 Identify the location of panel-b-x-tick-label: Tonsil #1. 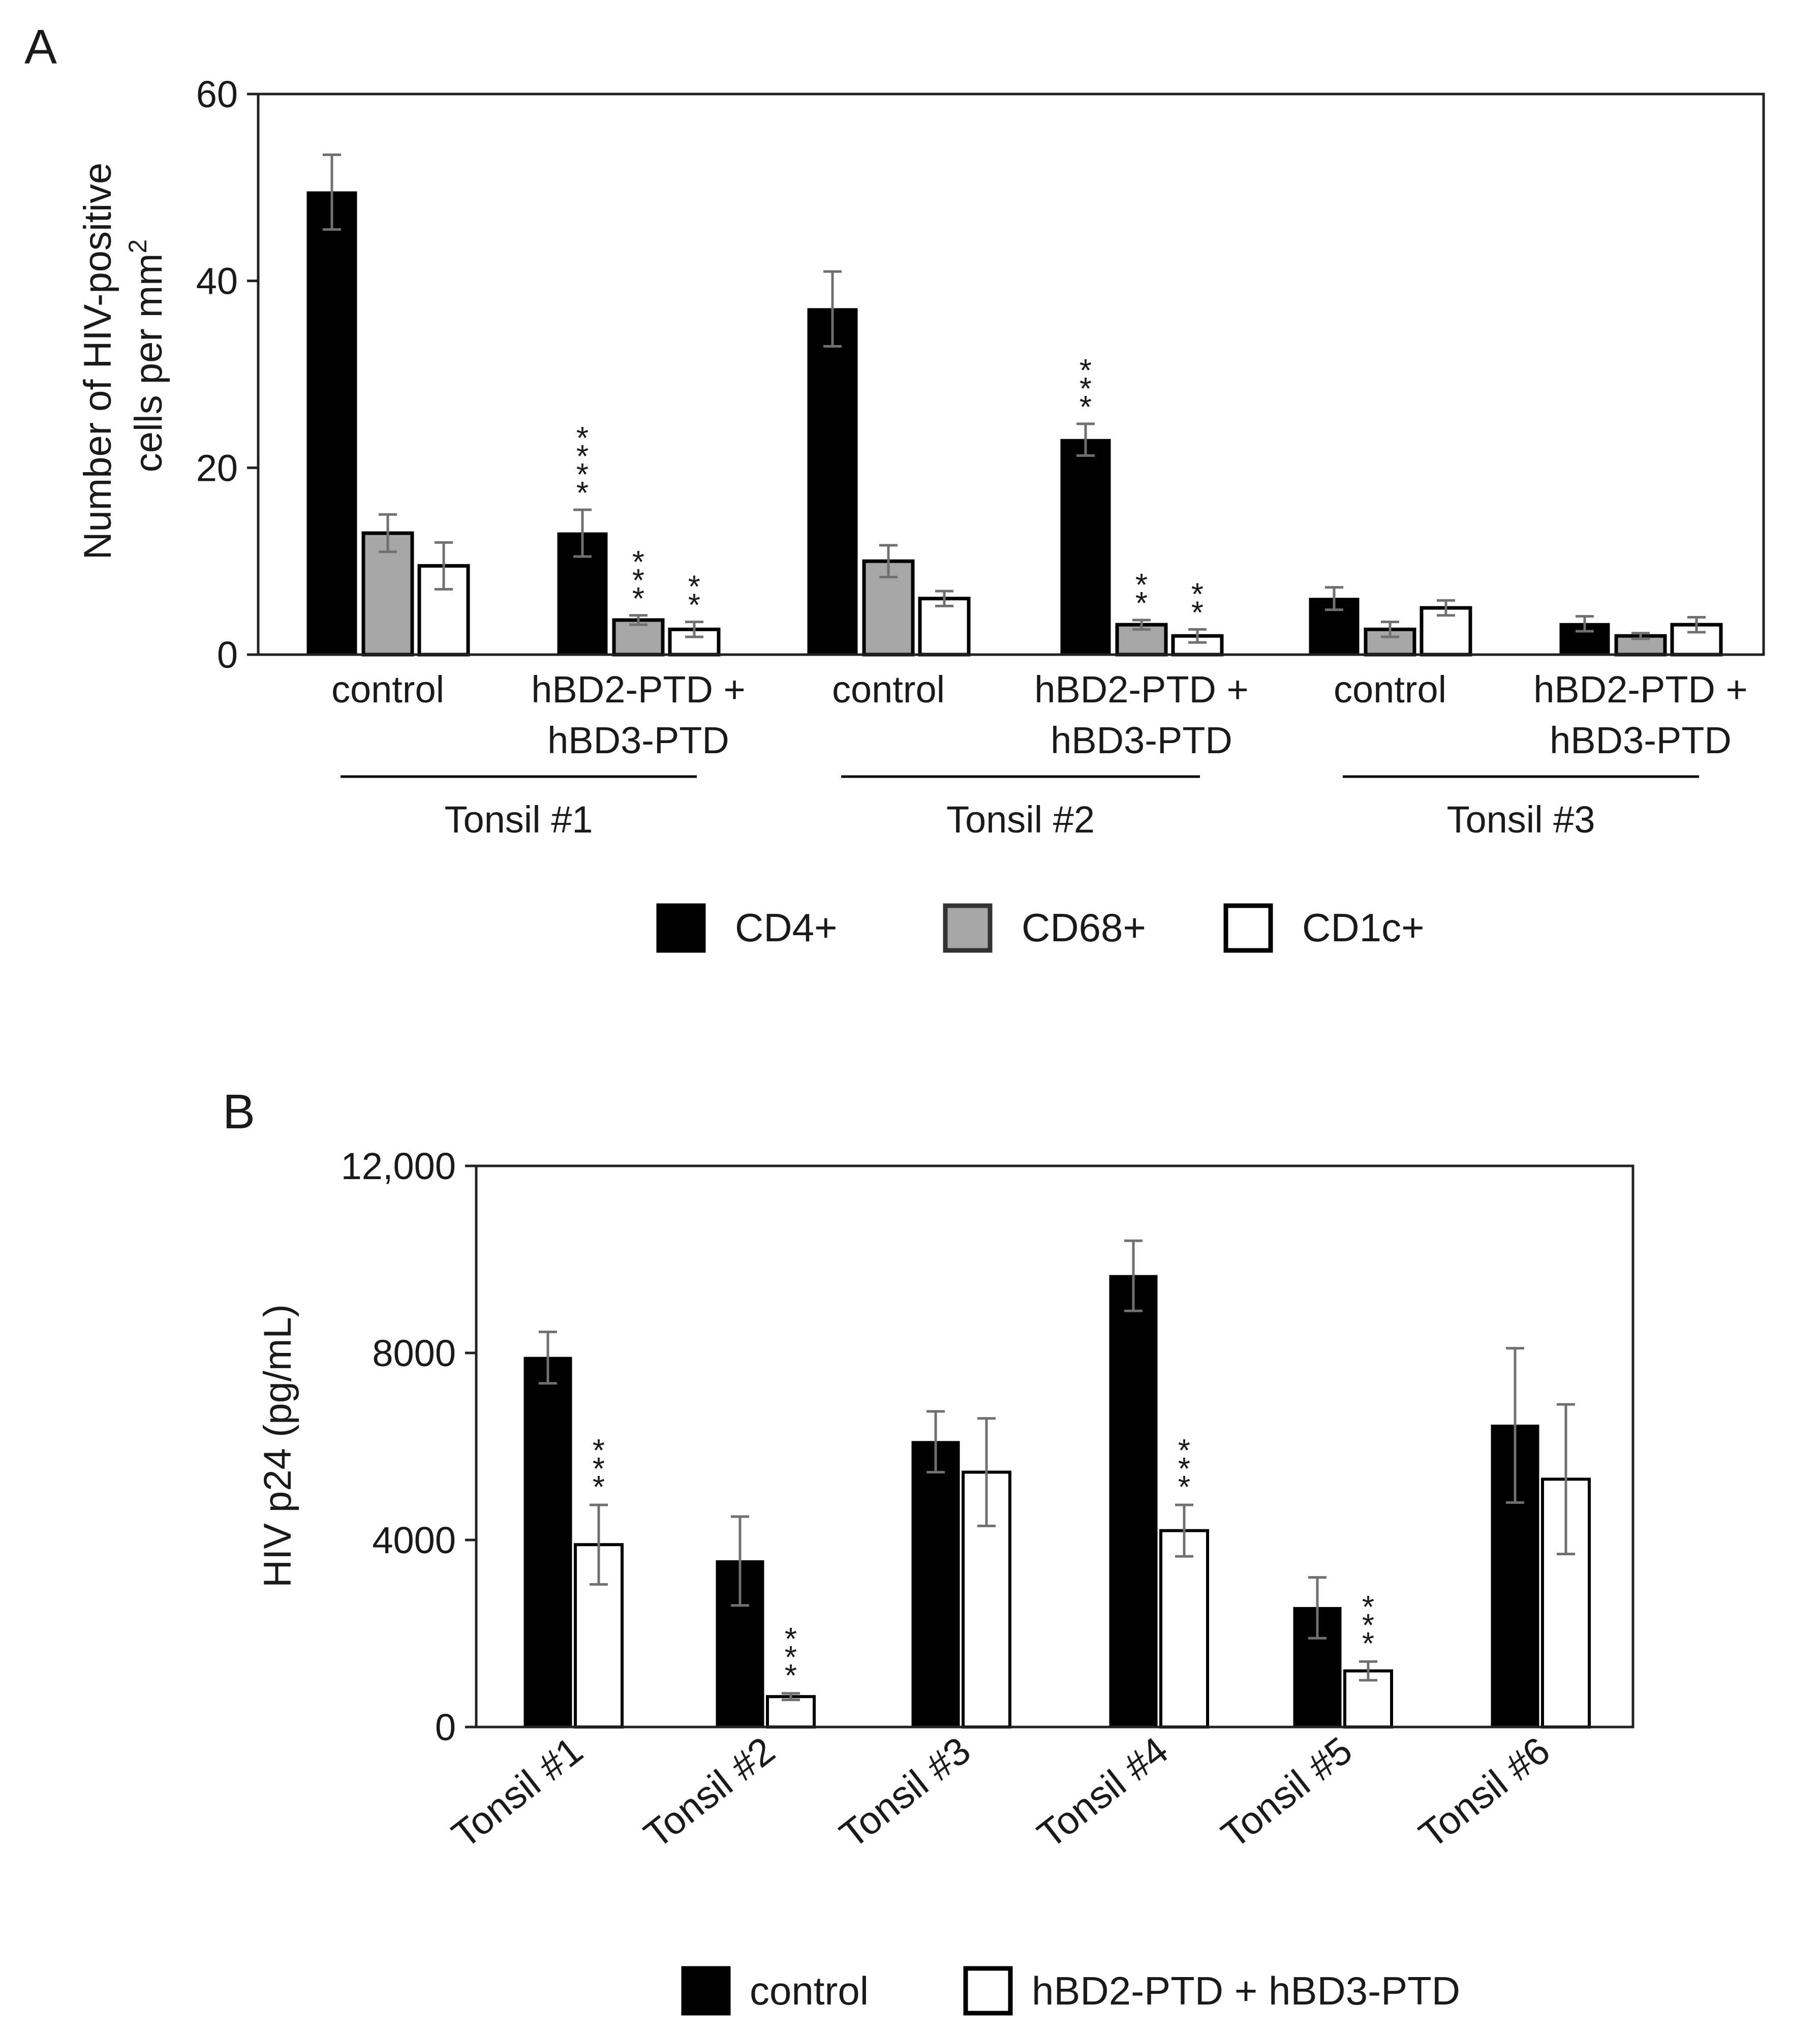
(517, 1793).